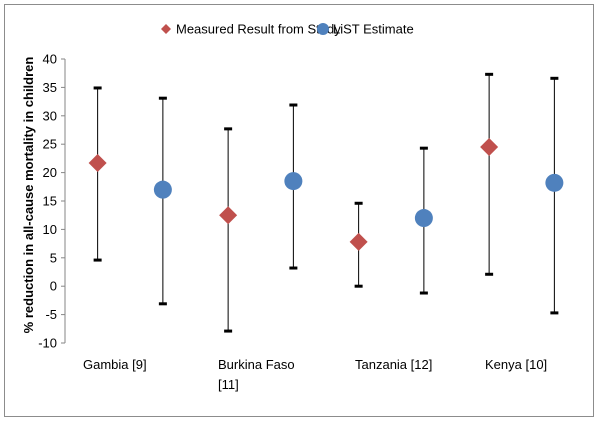  What do you see at coordinates (373, 29) in the screenshot?
I see `legend-label: LiST Estimate` at bounding box center [373, 29].